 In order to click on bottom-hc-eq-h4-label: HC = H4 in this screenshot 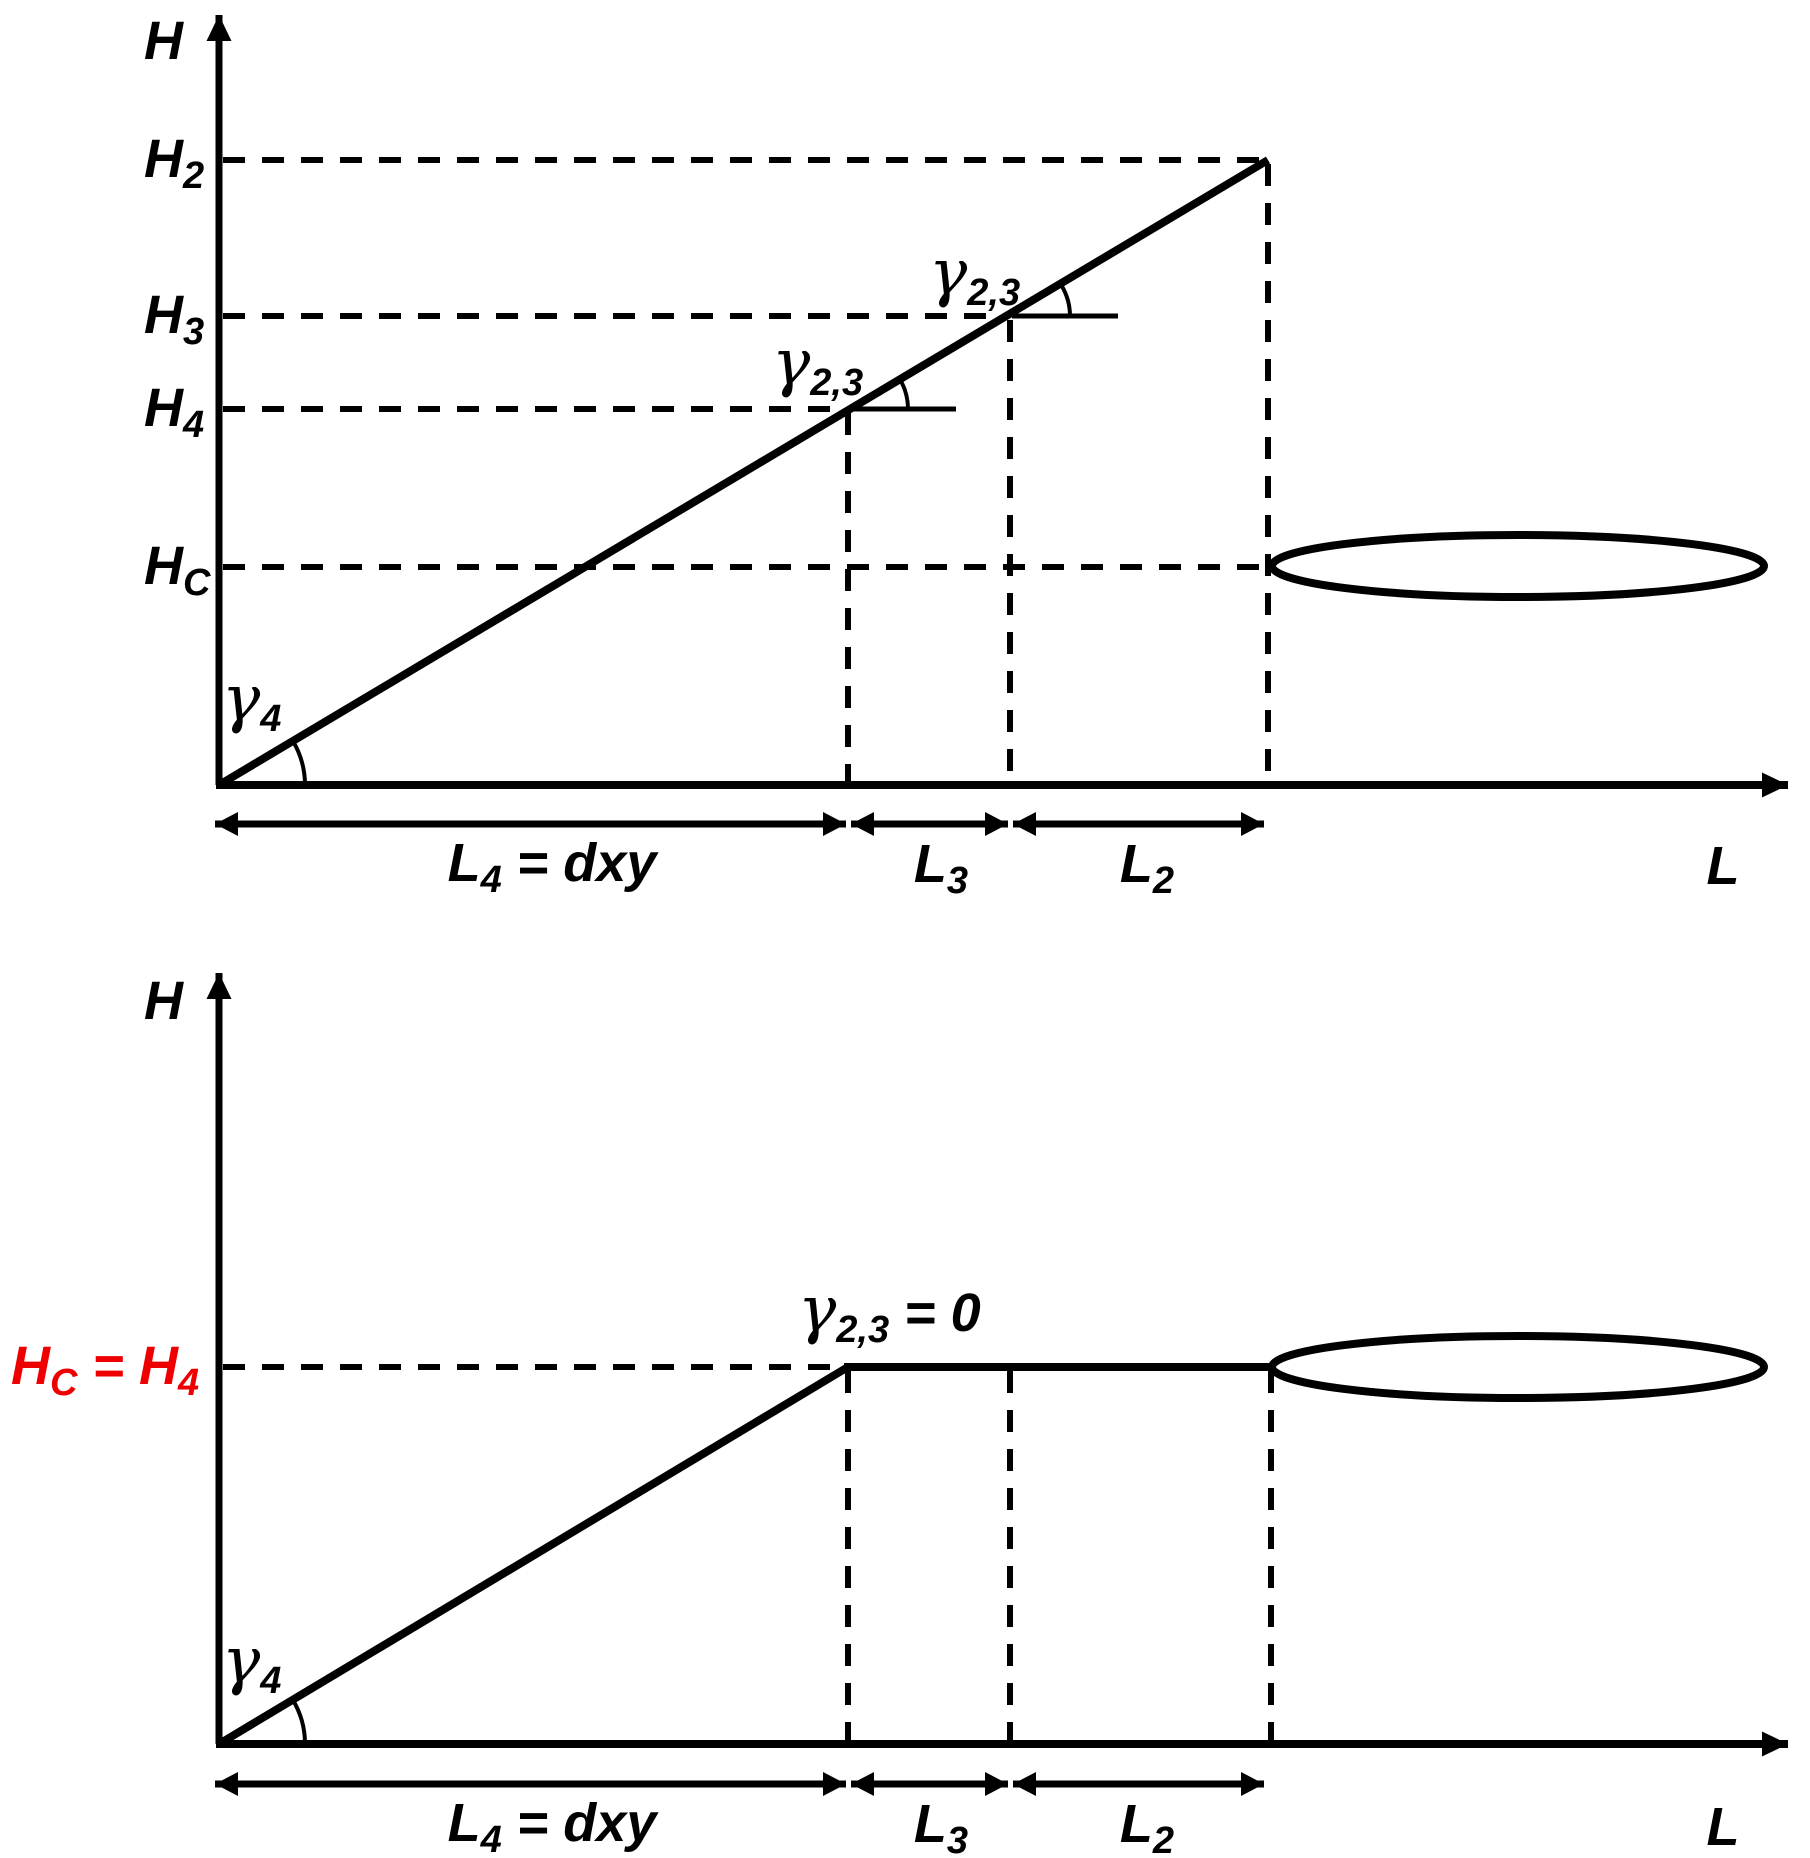, I will do `click(105, 1370)`.